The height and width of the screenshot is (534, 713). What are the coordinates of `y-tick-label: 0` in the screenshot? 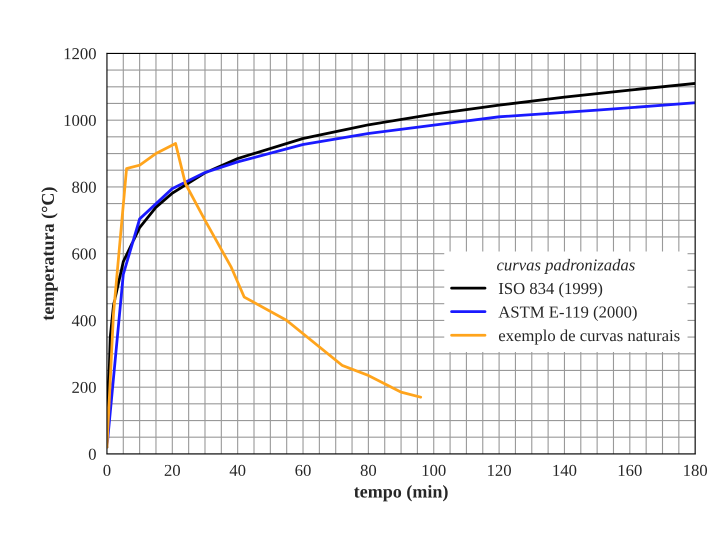 It's located at (92, 454).